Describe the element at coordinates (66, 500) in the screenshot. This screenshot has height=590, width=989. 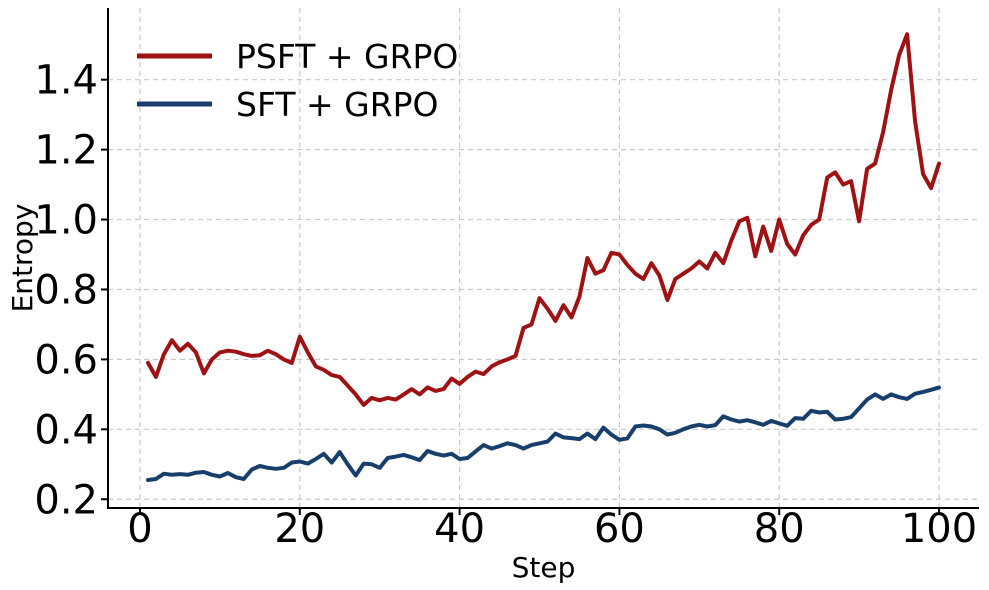
I see `y-tick-label: 0.2` at that location.